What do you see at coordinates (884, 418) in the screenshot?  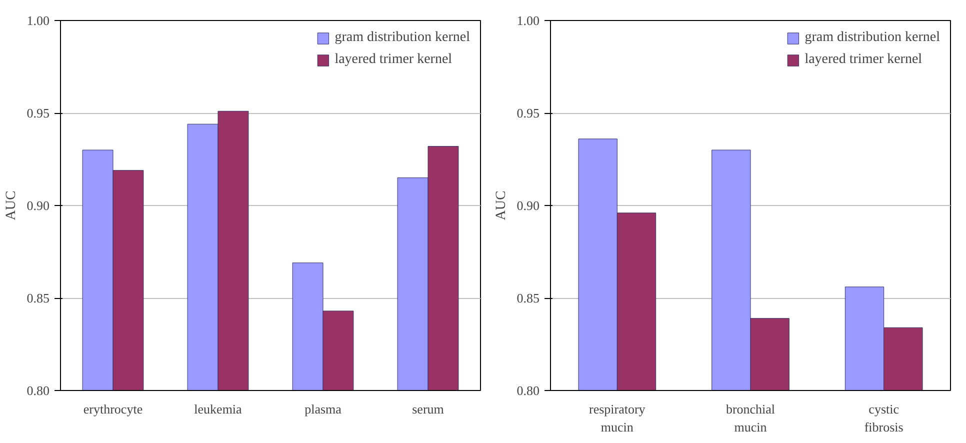 I see `x-tick-label: cystic fibrosis` at bounding box center [884, 418].